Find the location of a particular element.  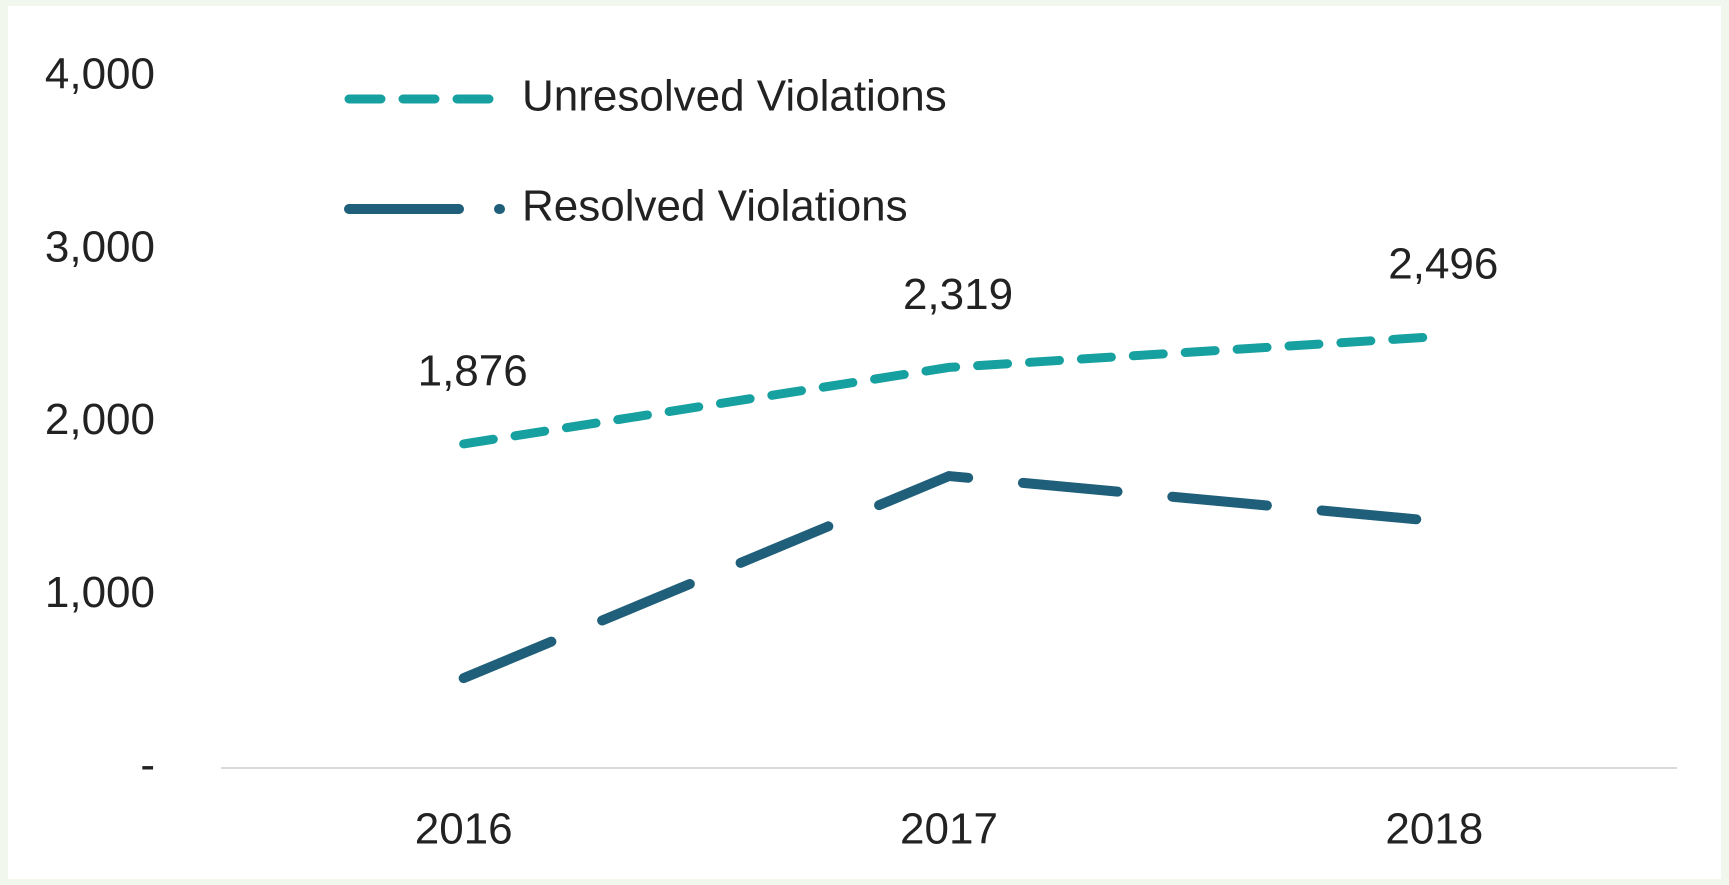

y-tick-label: 1,000 is located at coordinates (100, 592).